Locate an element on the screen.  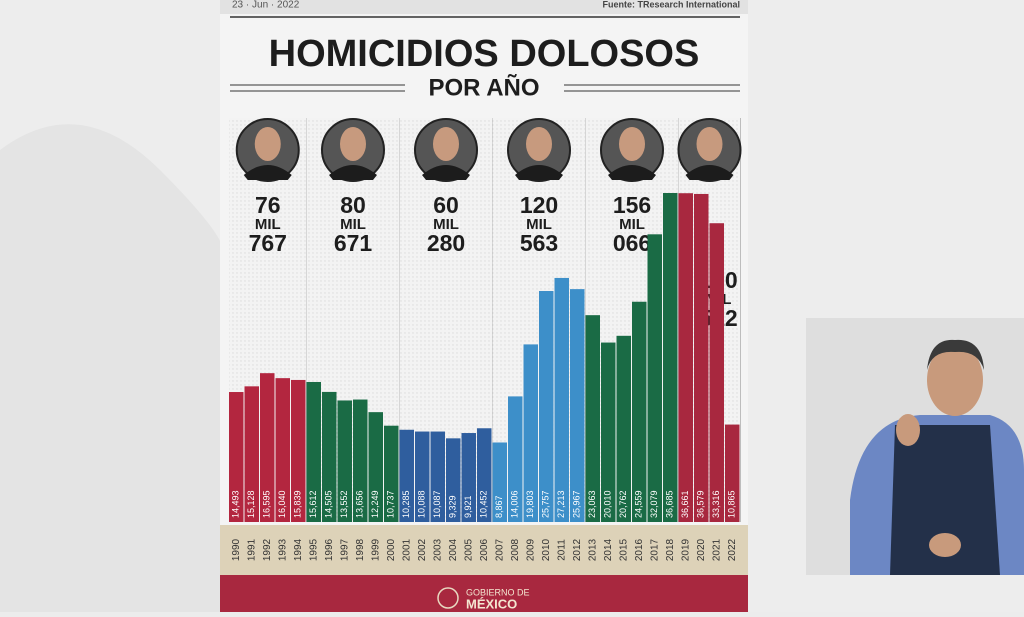
value-label: 16,040 is located at coordinates (282, 504).